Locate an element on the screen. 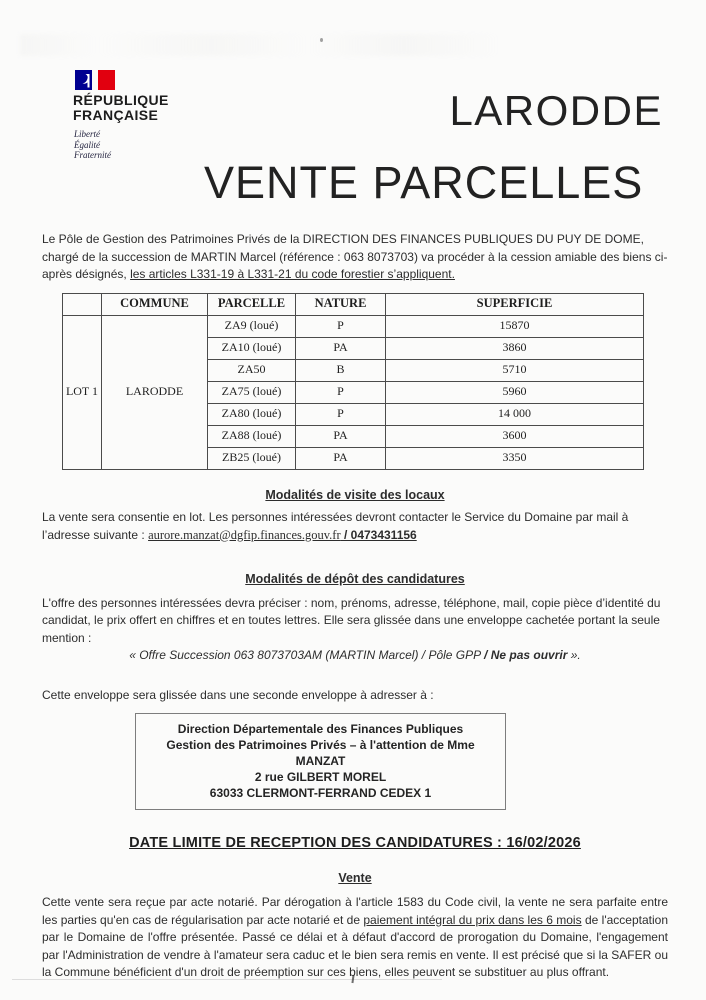  nature-cell: B is located at coordinates (340, 370).